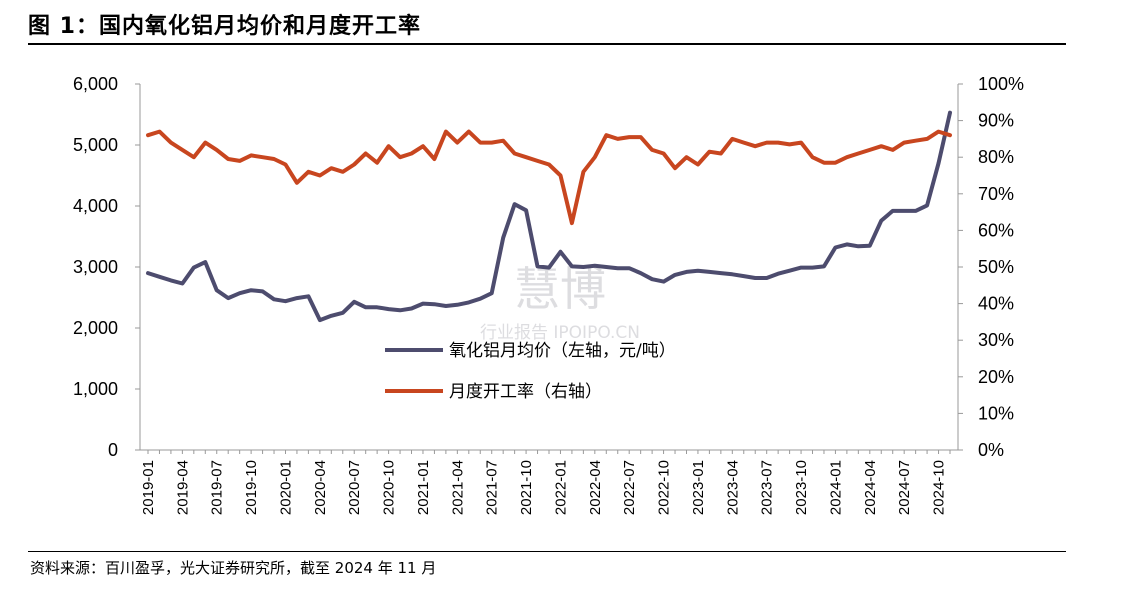 The height and width of the screenshot is (603, 1122). Describe the element at coordinates (996, 194) in the screenshot. I see `right-tick-label: 70%` at that location.